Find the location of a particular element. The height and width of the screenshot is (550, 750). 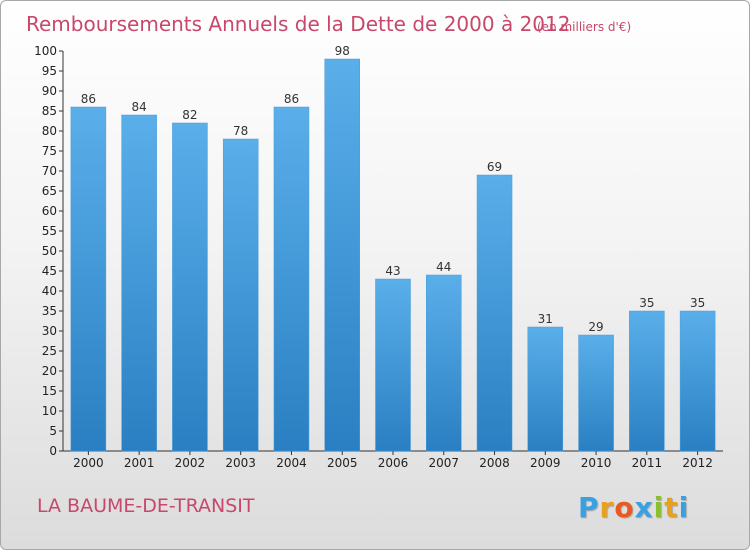

bar-value-label: 31 is located at coordinates (545, 319).